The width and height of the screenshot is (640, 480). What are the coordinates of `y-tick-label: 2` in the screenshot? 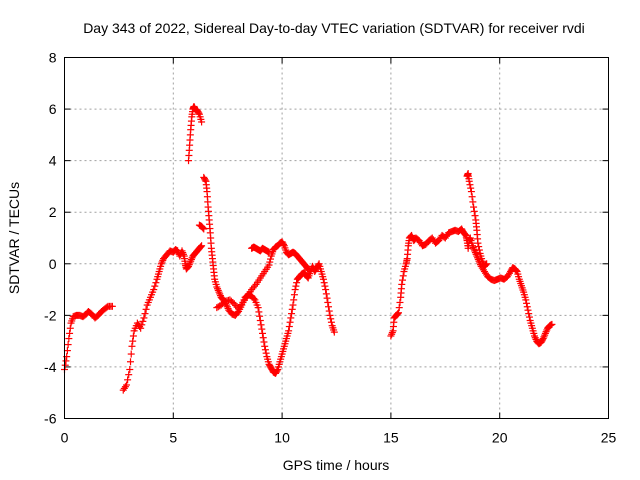 It's located at (53, 212).